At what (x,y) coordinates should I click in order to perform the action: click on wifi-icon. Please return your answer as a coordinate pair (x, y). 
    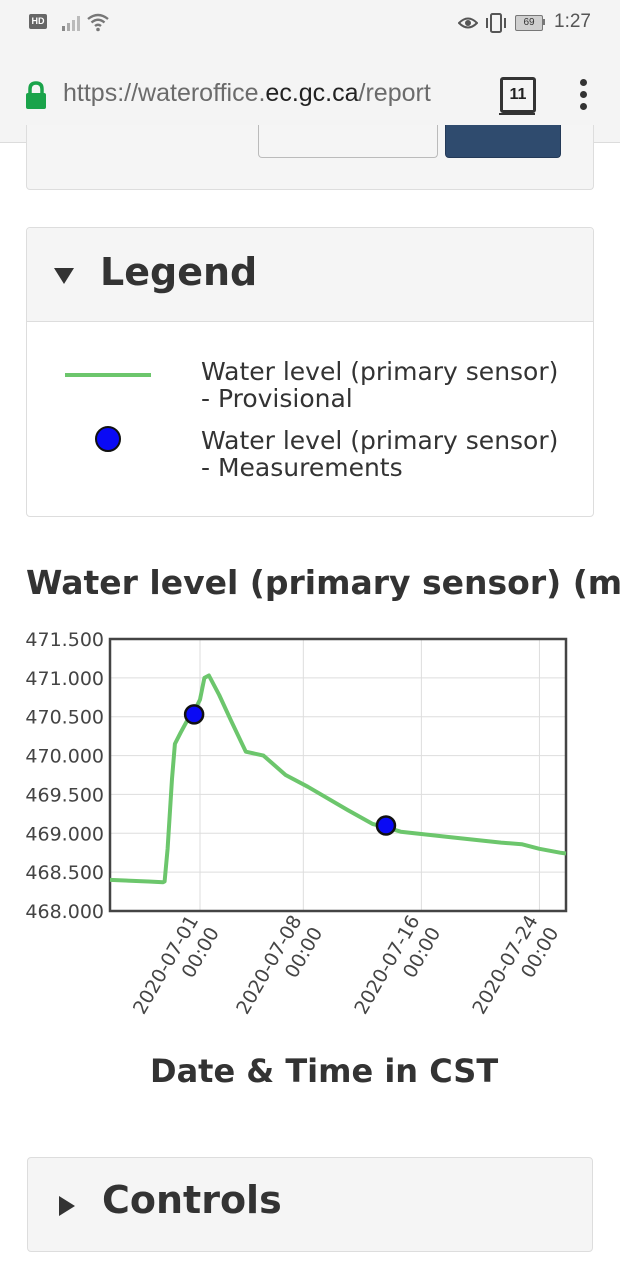
    Looking at the image, I should click on (98, 22).